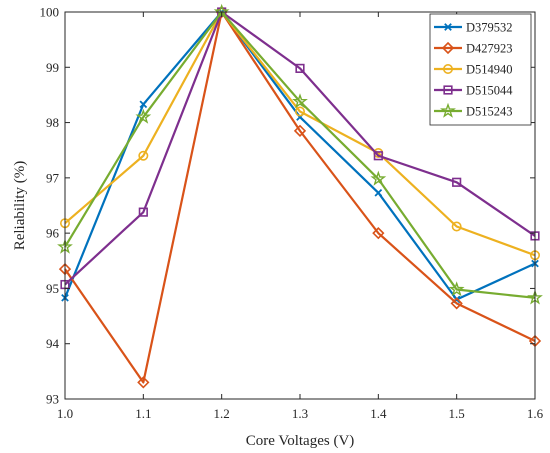 Image resolution: width=550 pixels, height=453 pixels. What do you see at coordinates (50, 12) in the screenshot?
I see `y-tick-label: 100` at bounding box center [50, 12].